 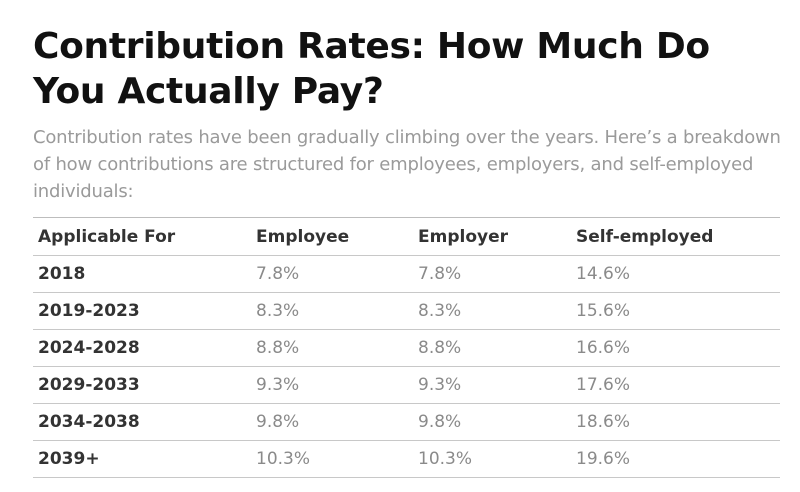 I want to click on employee-rate-cell: 9.8%, so click(x=332, y=422).